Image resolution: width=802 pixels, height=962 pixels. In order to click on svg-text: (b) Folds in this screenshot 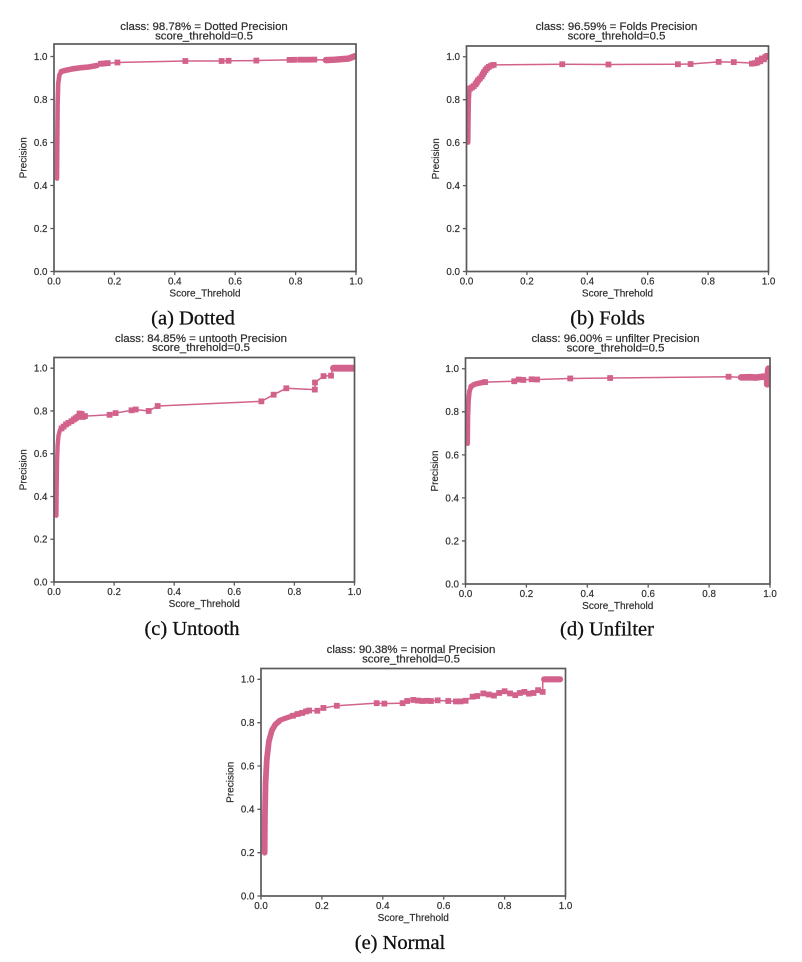, I will do `click(607, 319)`.